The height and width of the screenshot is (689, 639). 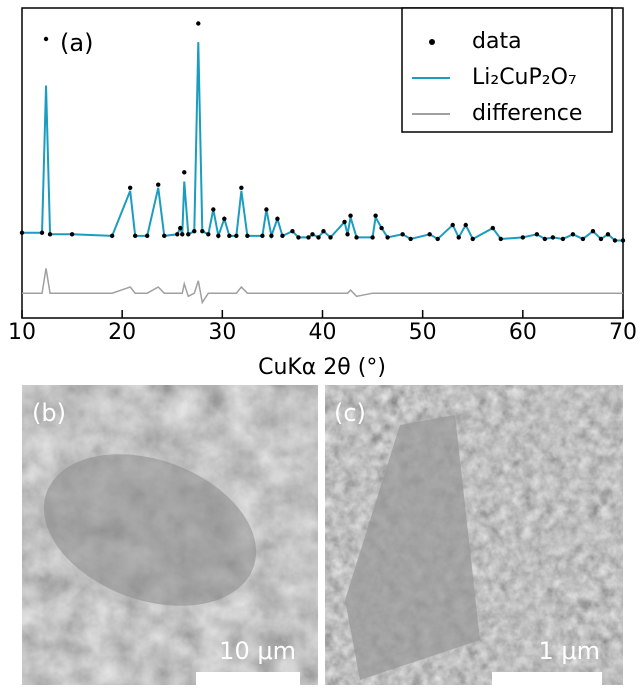 What do you see at coordinates (497, 41) in the screenshot?
I see `legend-label: data` at bounding box center [497, 41].